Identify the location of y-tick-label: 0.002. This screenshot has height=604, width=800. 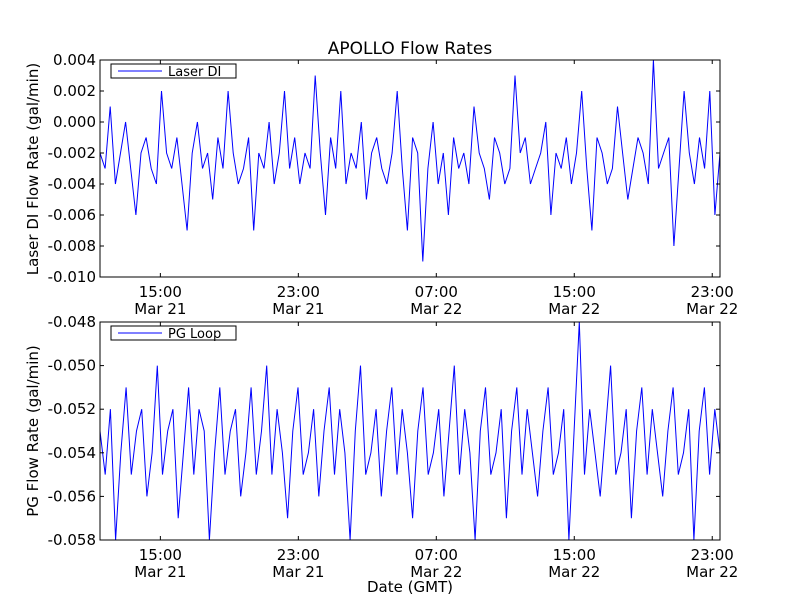
(74, 91).